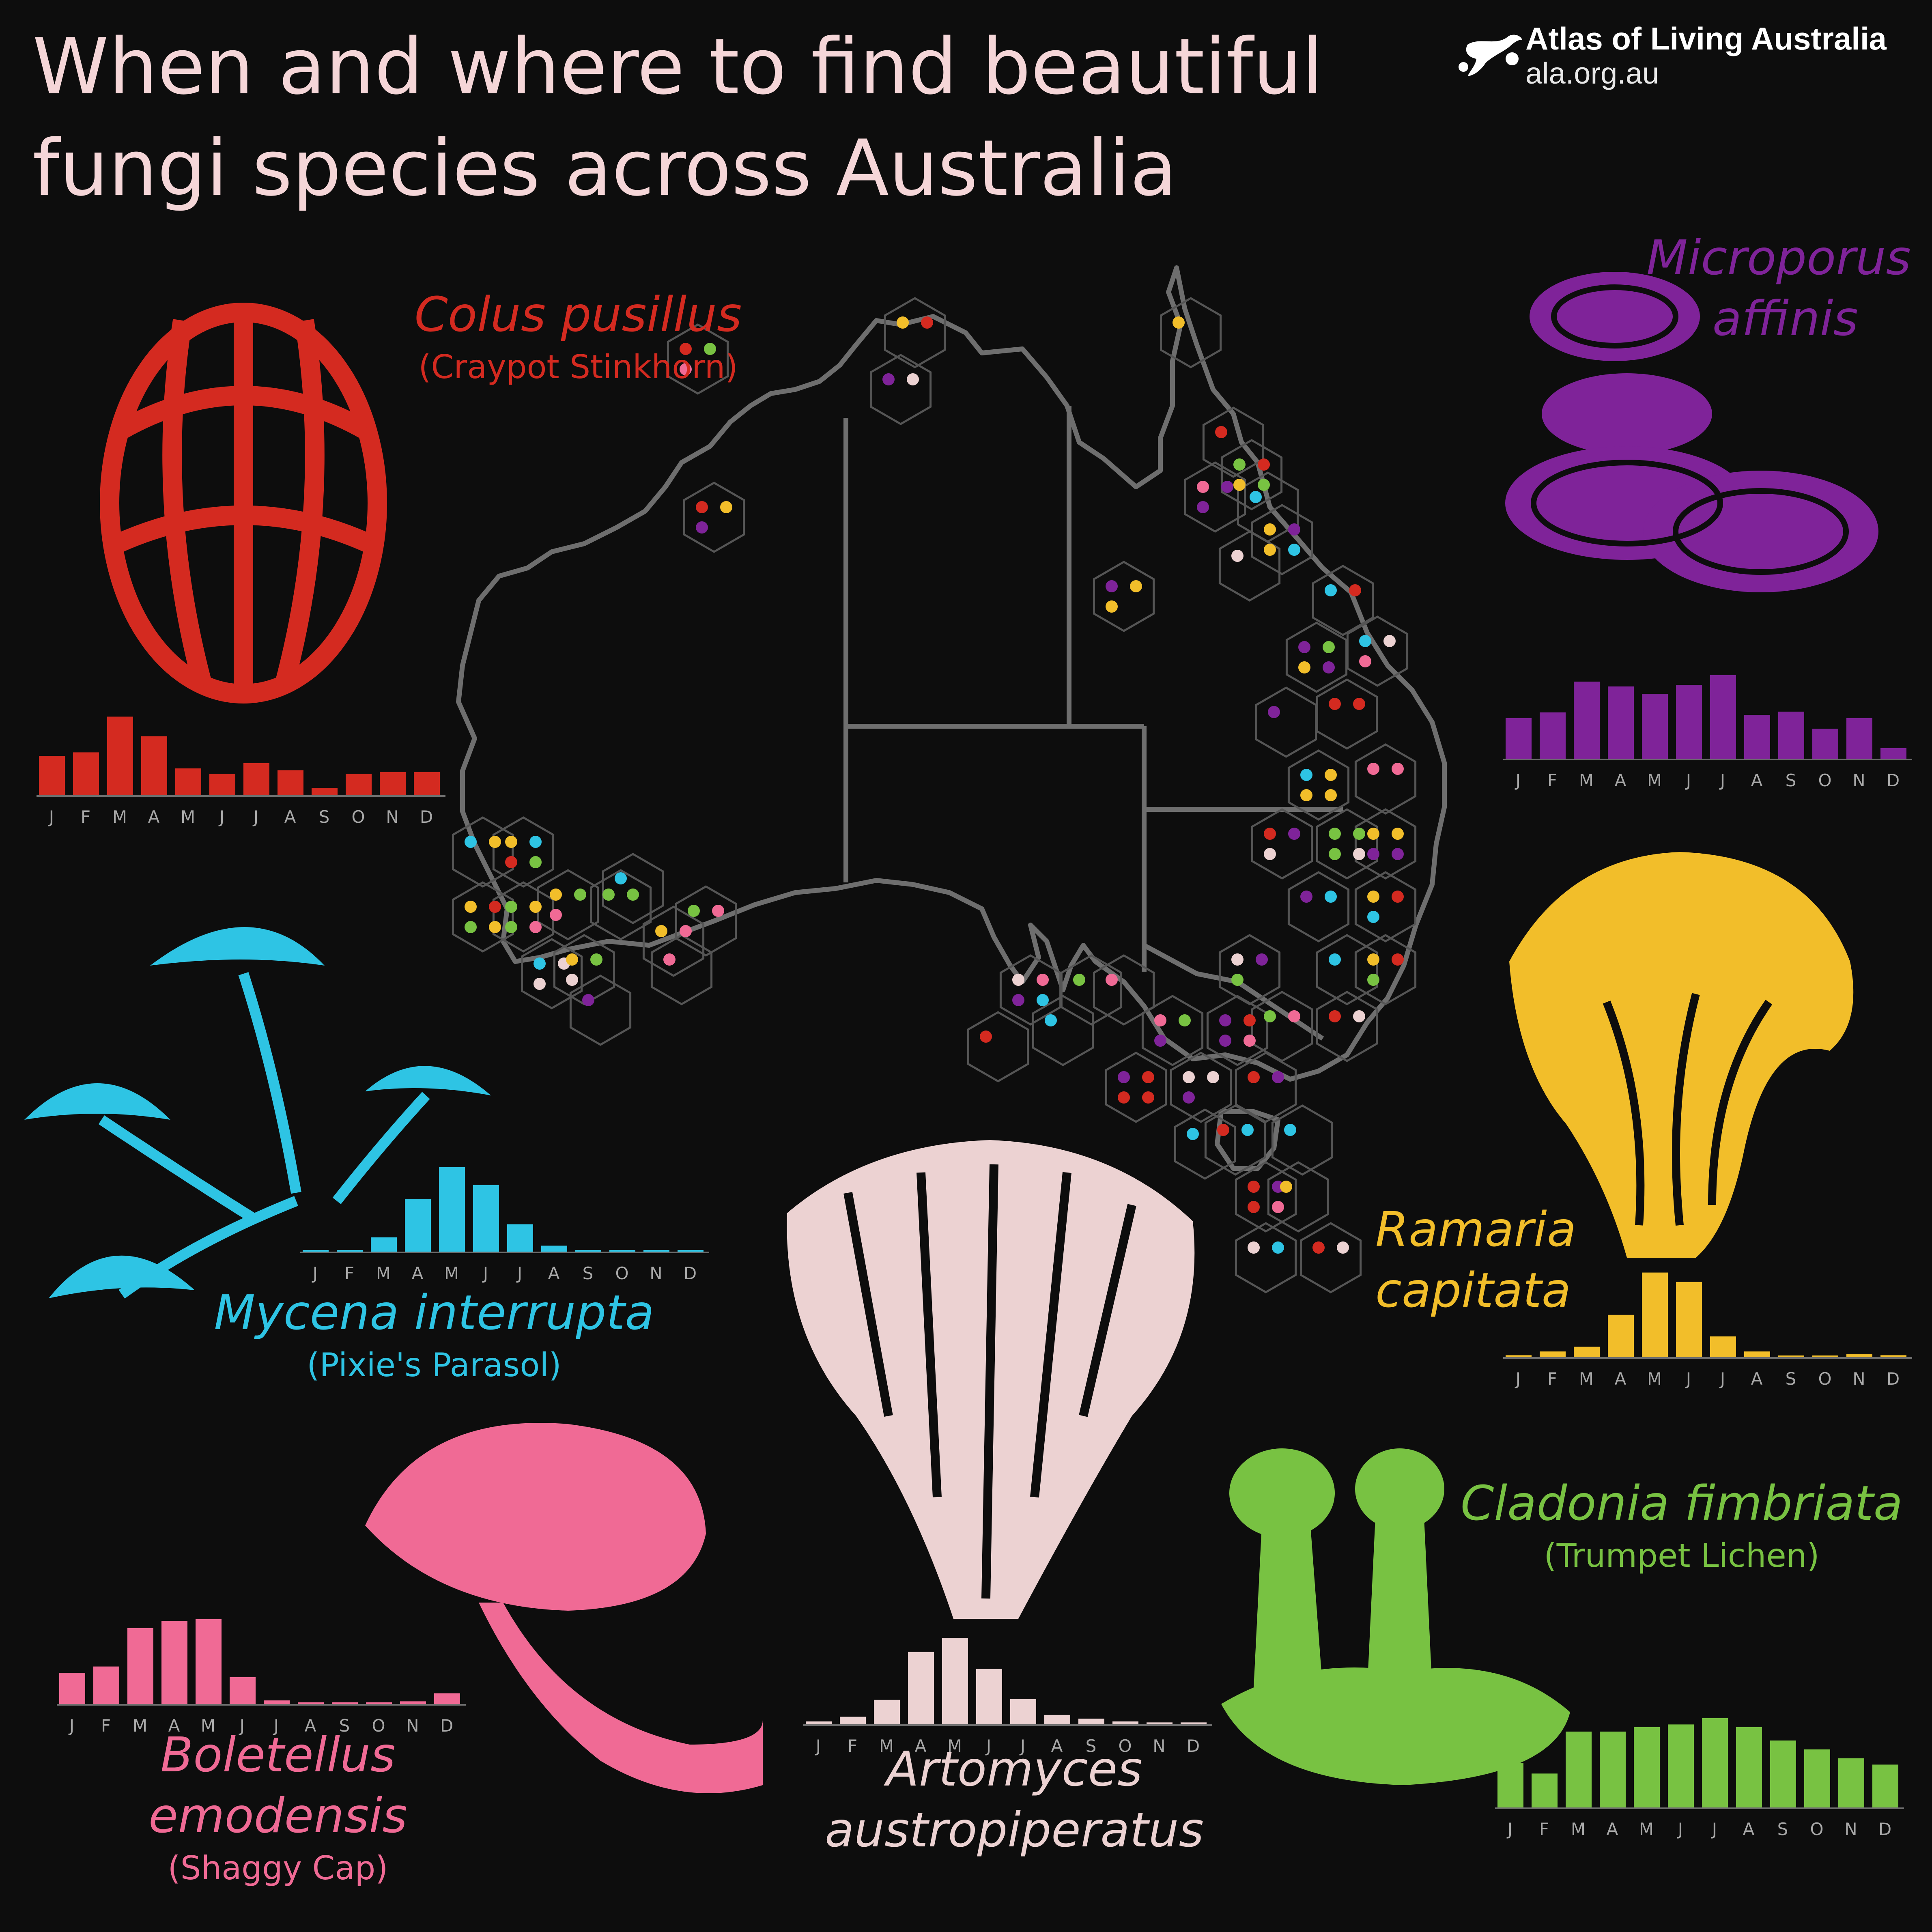  Describe the element at coordinates (257, 1113) in the screenshot. I see `mycena-illustration` at that location.